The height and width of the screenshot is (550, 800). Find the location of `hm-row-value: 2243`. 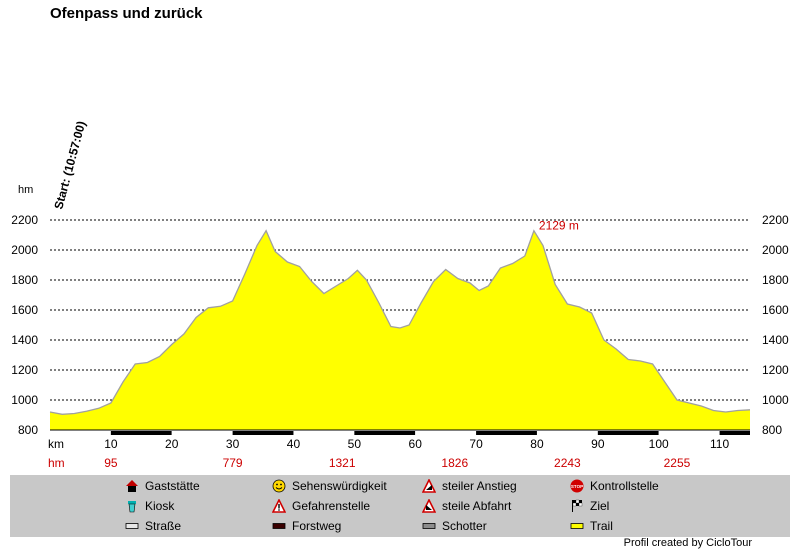

hm-row-value: 2243 is located at coordinates (567, 463).